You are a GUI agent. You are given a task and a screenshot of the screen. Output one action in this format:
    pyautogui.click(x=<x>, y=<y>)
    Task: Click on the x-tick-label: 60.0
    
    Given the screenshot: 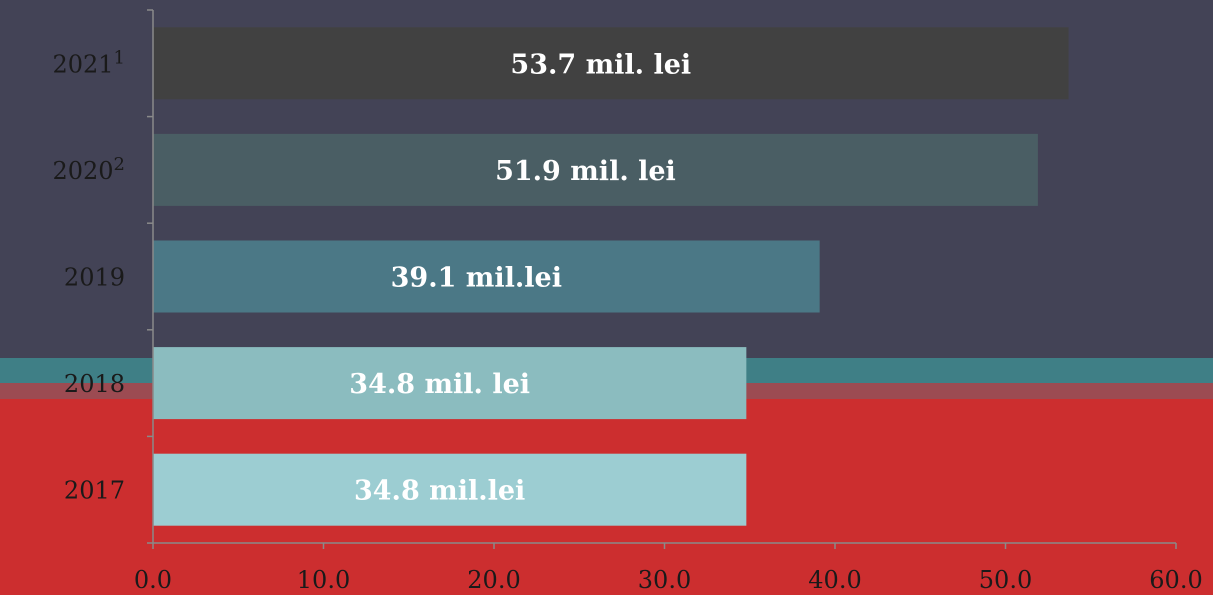 What is the action you would take?
    pyautogui.click(x=1175, y=580)
    